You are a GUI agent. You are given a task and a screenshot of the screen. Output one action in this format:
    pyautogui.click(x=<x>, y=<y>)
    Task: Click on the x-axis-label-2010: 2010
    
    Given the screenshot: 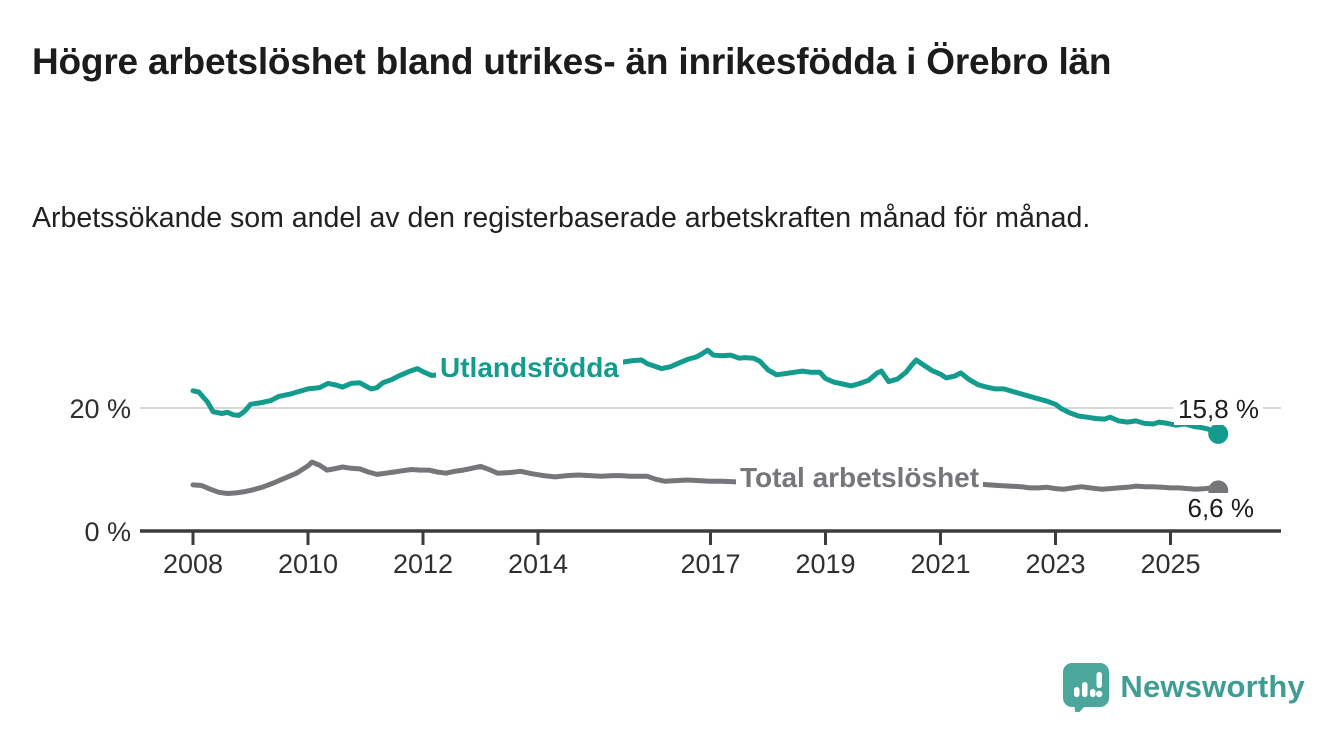 What is the action you would take?
    pyautogui.click(x=308, y=564)
    